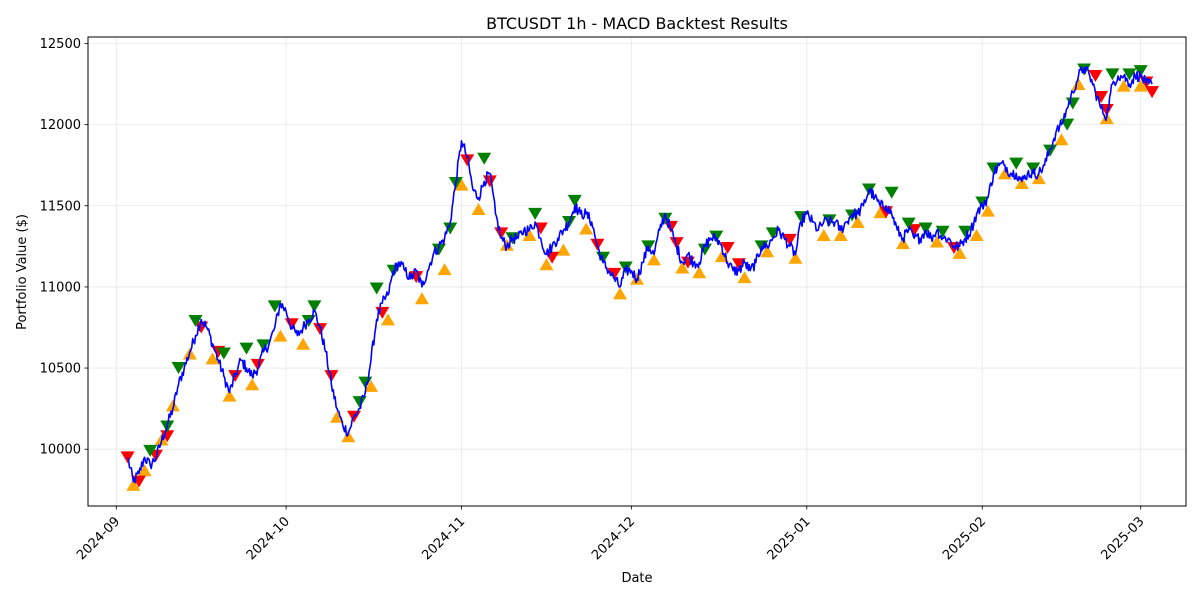 This screenshot has height=600, width=1200. What do you see at coordinates (637, 23) in the screenshot?
I see `chart-title: BTCUSDT 1h - MACD Backtest Results` at bounding box center [637, 23].